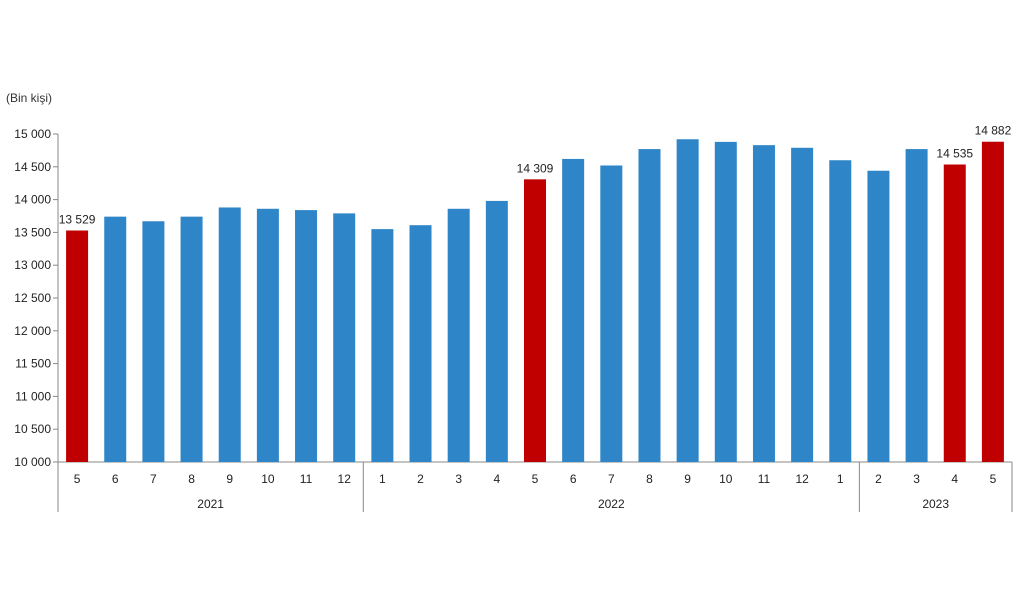  Describe the element at coordinates (32, 331) in the screenshot. I see `y-tick-label: 12 000` at that location.